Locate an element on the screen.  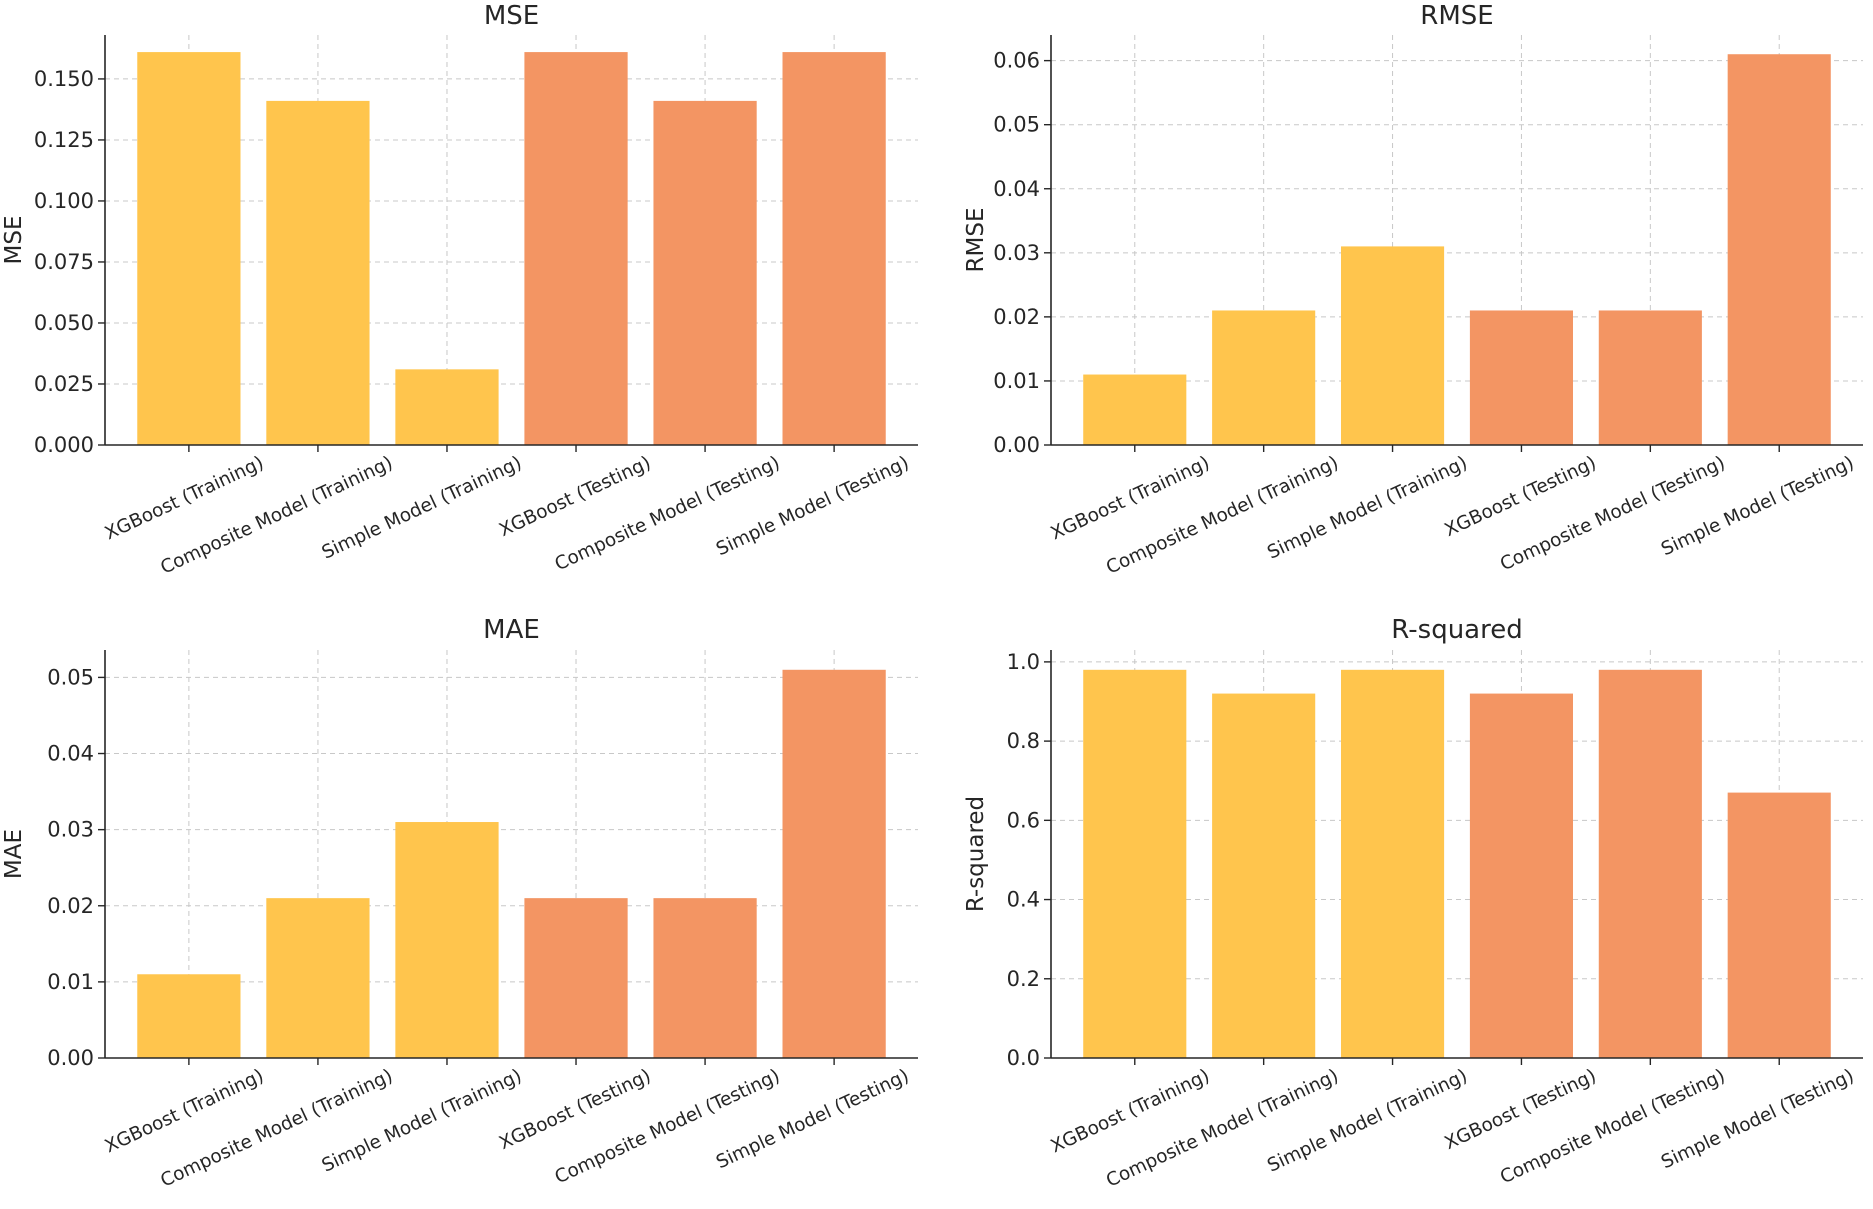
y-tick-label: 0.4 is located at coordinates (1023, 900).